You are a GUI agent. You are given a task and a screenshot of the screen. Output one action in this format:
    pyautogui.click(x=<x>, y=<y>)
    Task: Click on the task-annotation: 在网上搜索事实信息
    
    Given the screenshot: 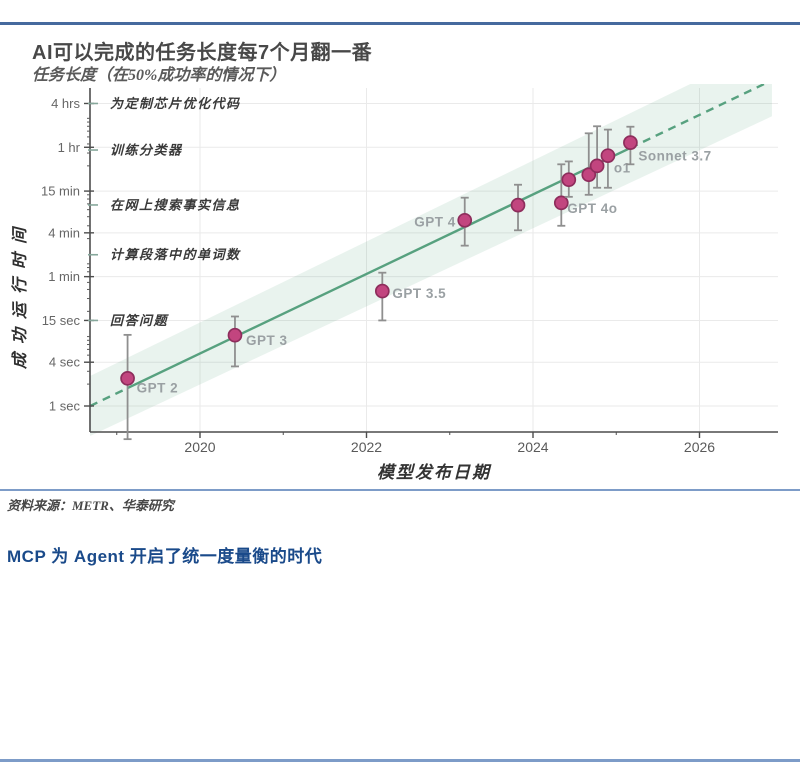 What is the action you would take?
    pyautogui.click(x=175, y=204)
    